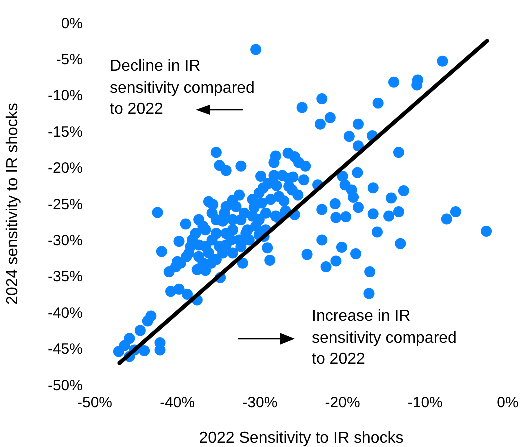  I want to click on y-tick-label: -25%, so click(65, 205).